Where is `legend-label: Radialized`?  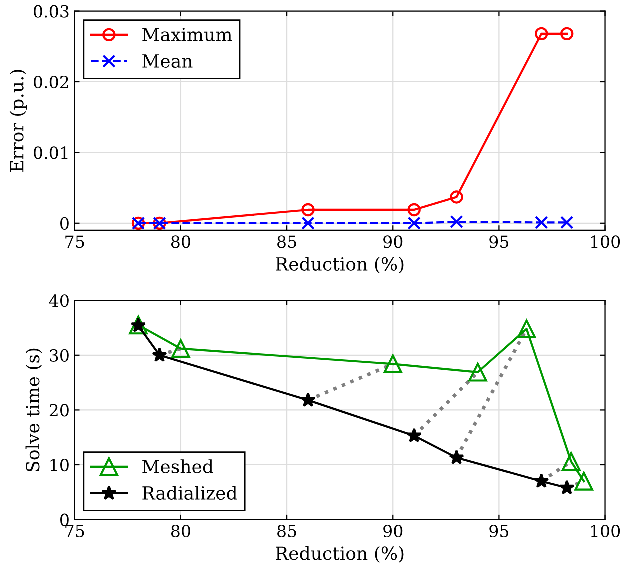 legend-label: Radialized is located at coordinates (190, 493).